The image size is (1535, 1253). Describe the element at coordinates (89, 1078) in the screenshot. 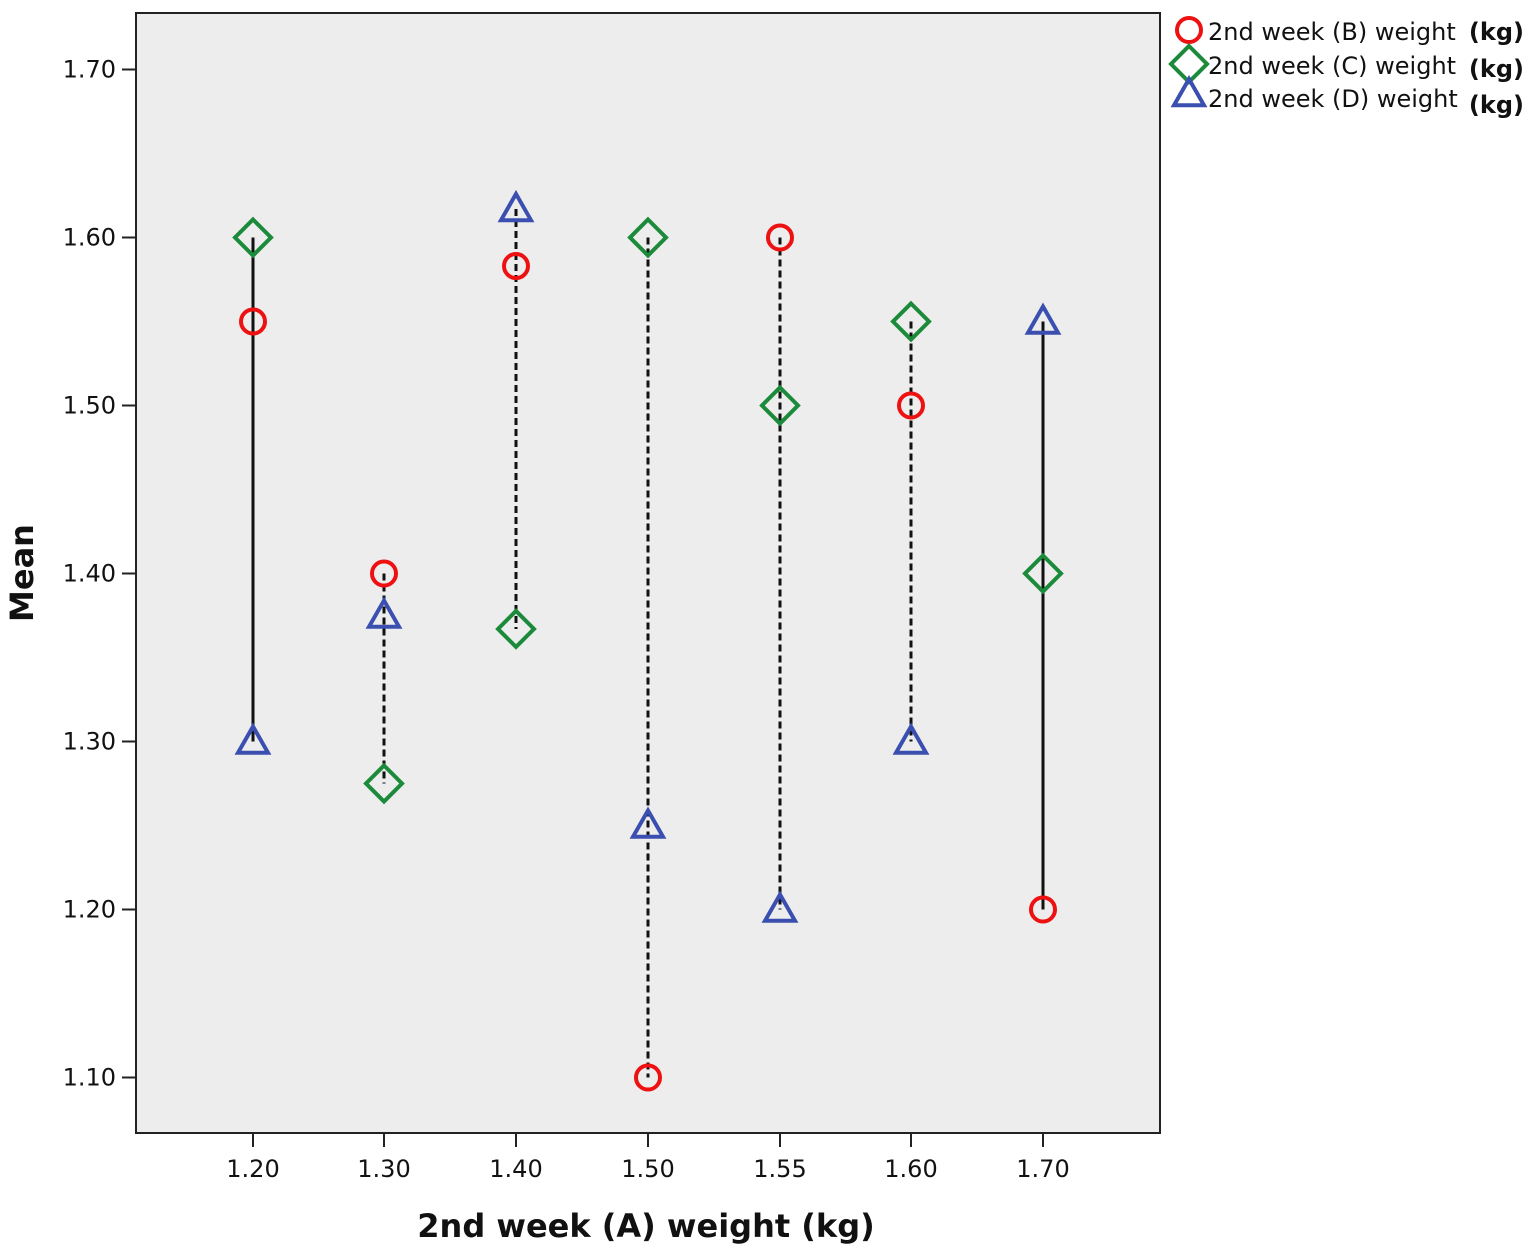

I see `y-tick-label: 1.10` at that location.